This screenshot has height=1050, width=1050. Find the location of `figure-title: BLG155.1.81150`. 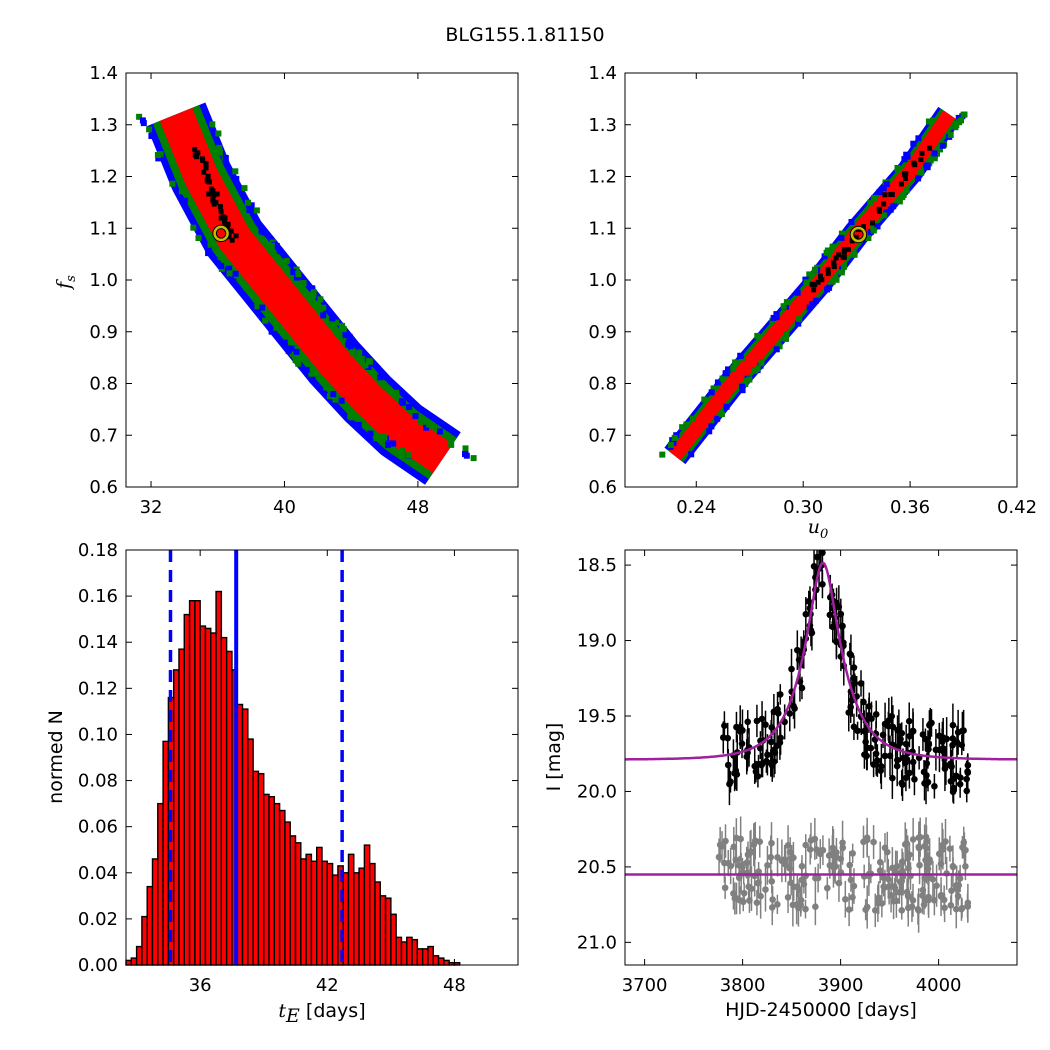

figure-title: BLG155.1.81150 is located at coordinates (524, 35).